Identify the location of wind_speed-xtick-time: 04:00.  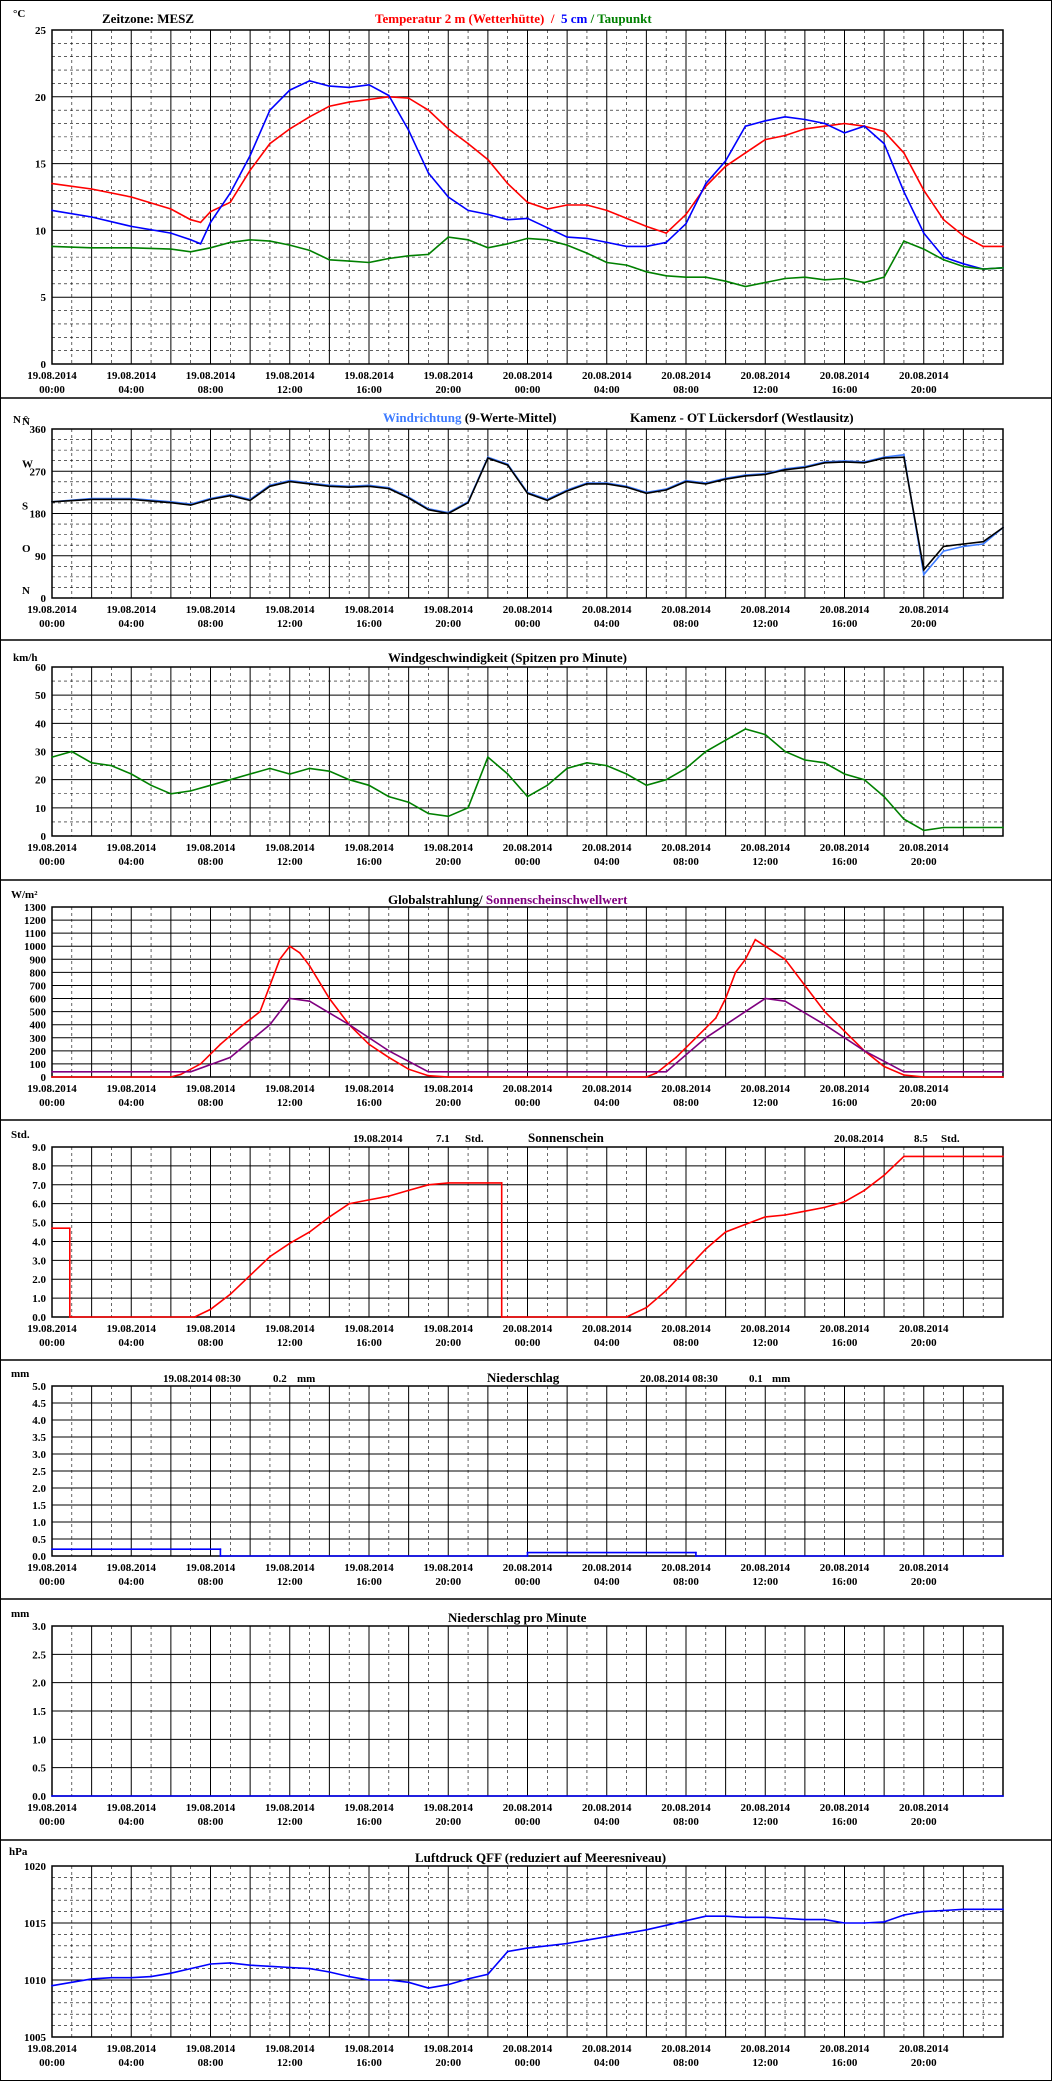
(131, 862).